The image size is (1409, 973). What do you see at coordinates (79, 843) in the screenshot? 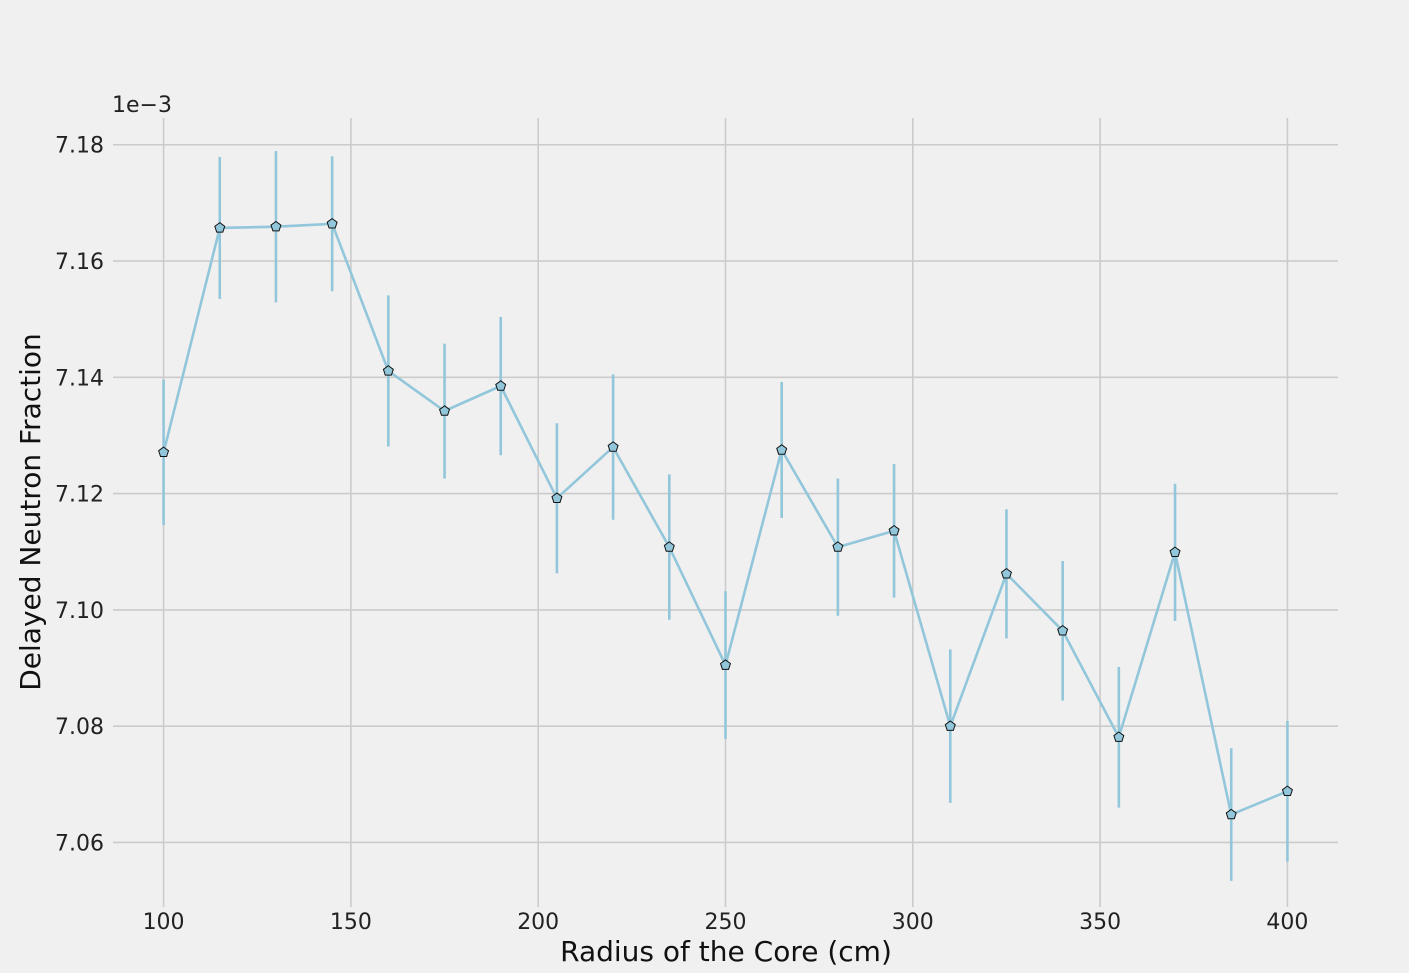
I see `y-tick-label: 7.06` at bounding box center [79, 843].